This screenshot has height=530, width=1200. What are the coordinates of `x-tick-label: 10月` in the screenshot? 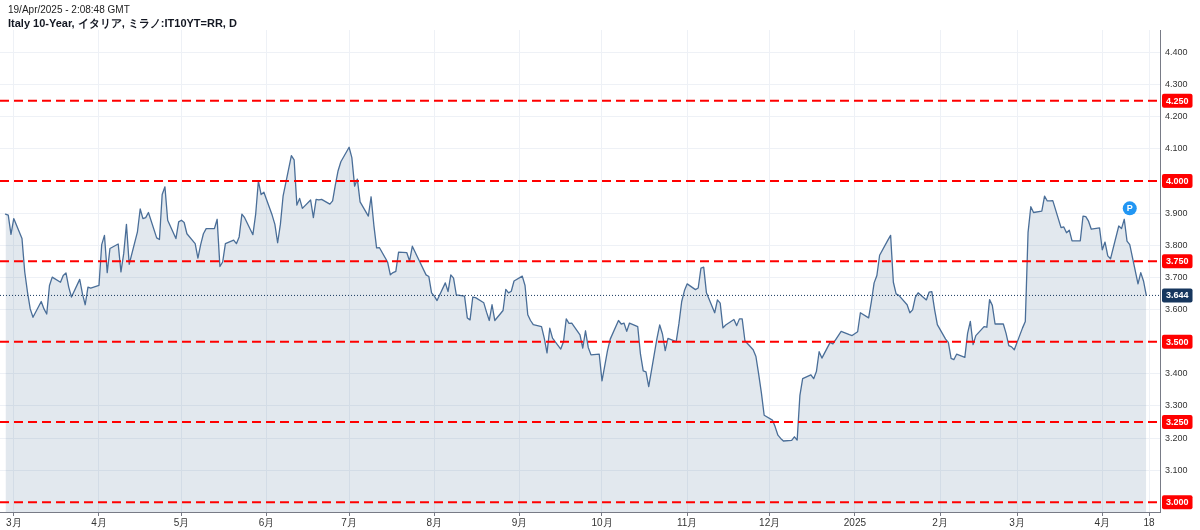 It's located at (602, 522).